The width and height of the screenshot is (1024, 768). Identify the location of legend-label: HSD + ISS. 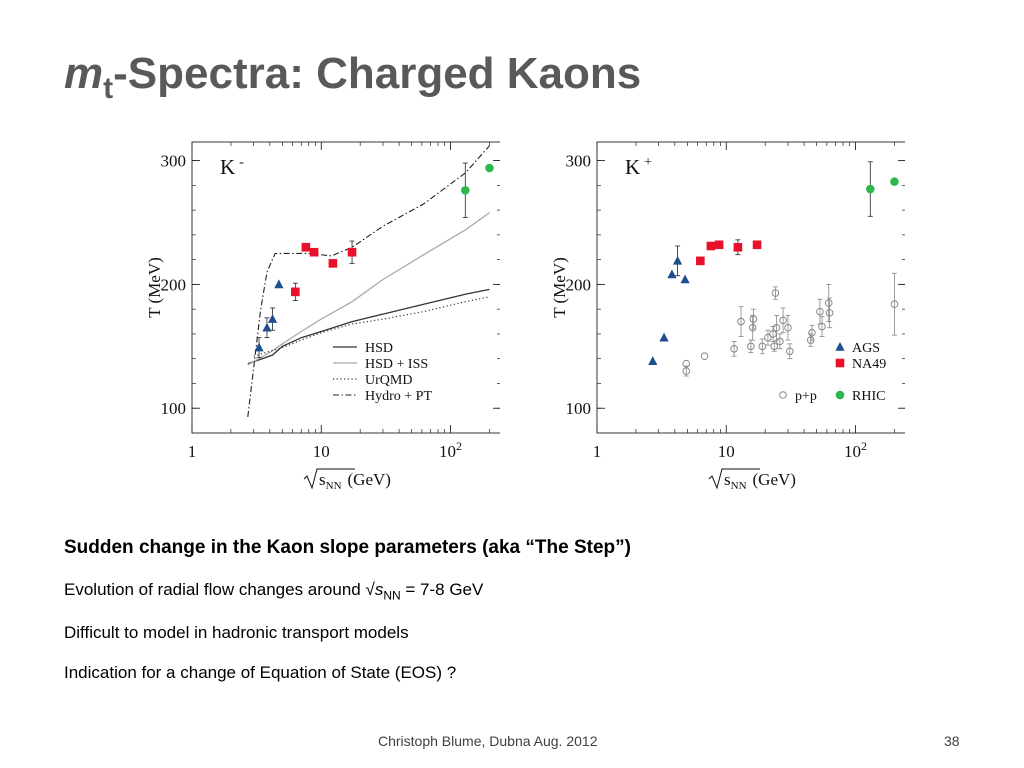
(396, 364).